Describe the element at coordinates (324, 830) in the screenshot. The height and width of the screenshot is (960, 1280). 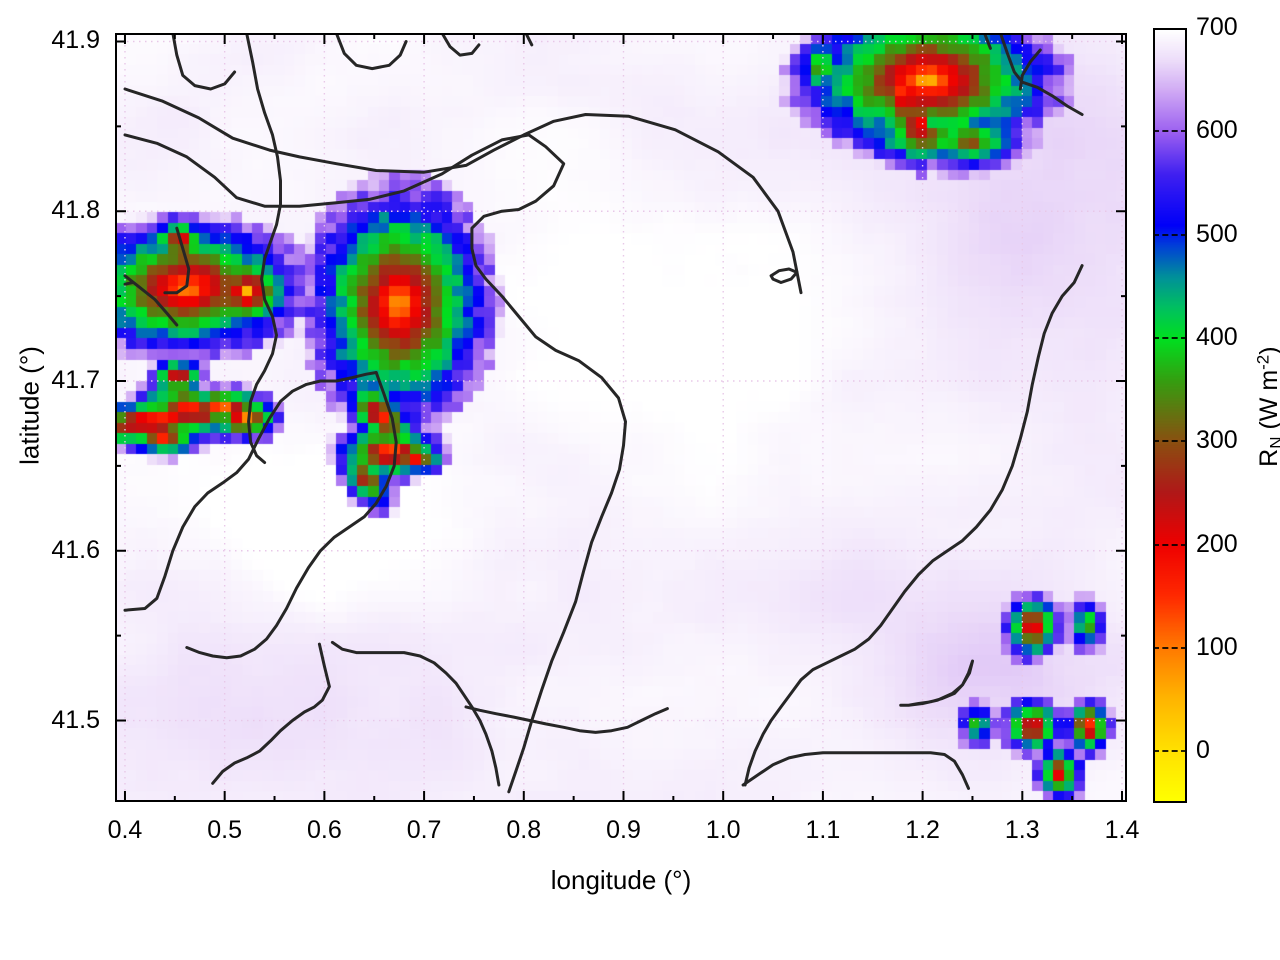
I see `x-tick-label: 0.6` at that location.